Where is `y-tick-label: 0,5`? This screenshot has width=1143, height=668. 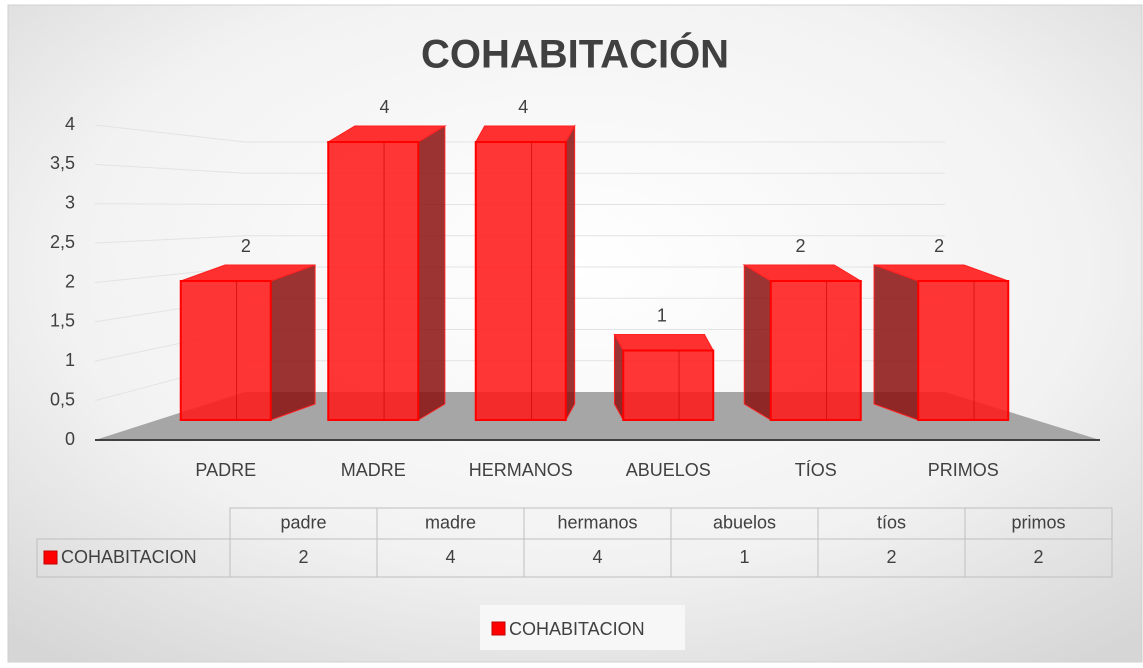 y-tick-label: 0,5 is located at coordinates (62, 399).